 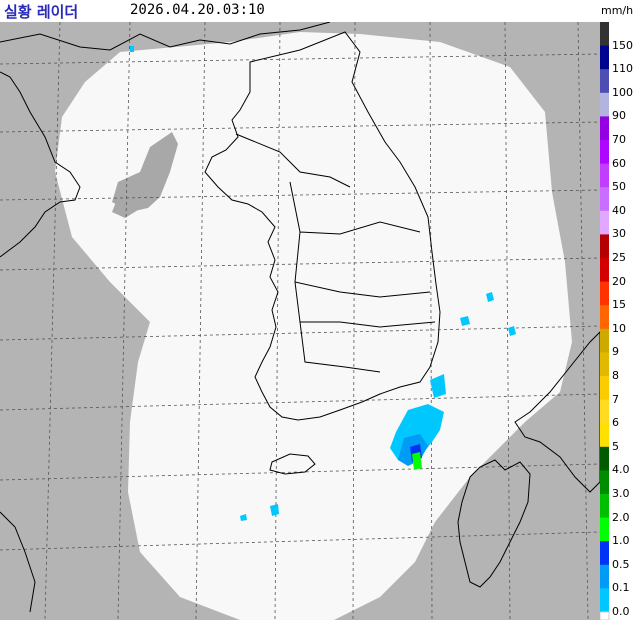 What do you see at coordinates (145, 175) in the screenshot?
I see `ground-clutter` at bounding box center [145, 175].